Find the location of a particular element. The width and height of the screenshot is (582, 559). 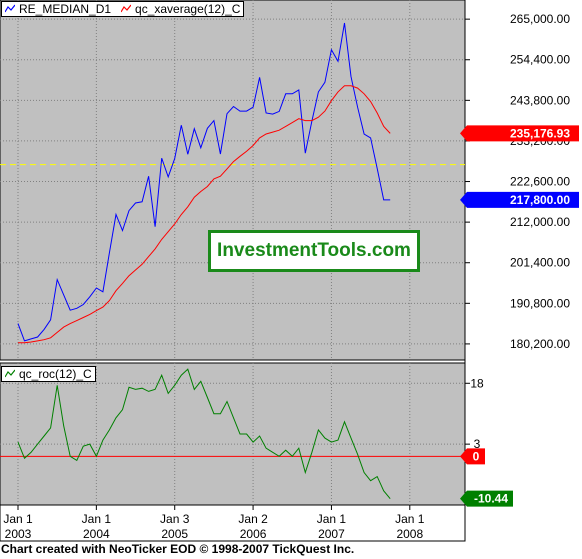

upper-legend: RE_MEDIAN_D1 qc_xaverage(12)_C is located at coordinates (123, 9).